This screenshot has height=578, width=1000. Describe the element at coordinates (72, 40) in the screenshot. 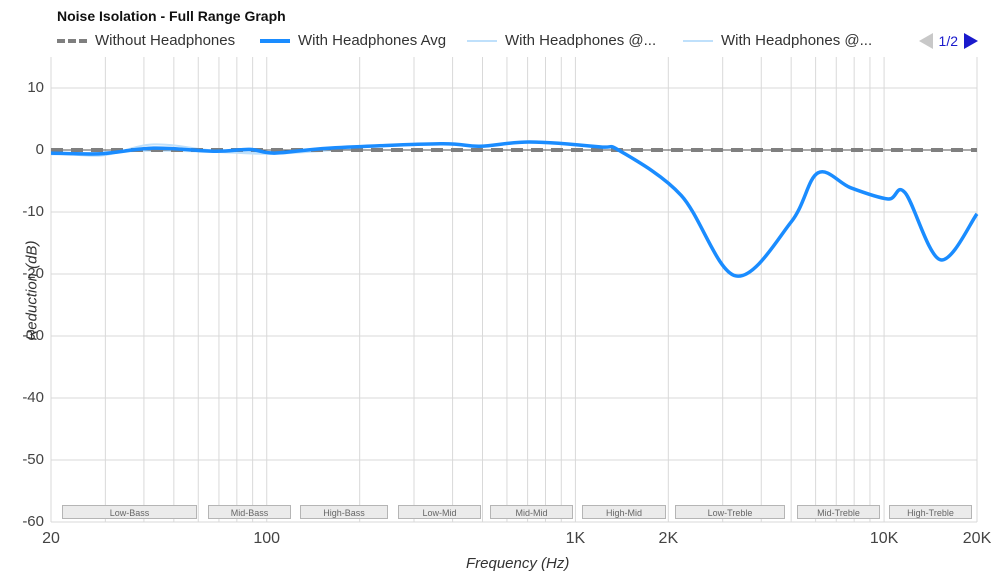

I see `dashed-line-swatch-icon` at that location.